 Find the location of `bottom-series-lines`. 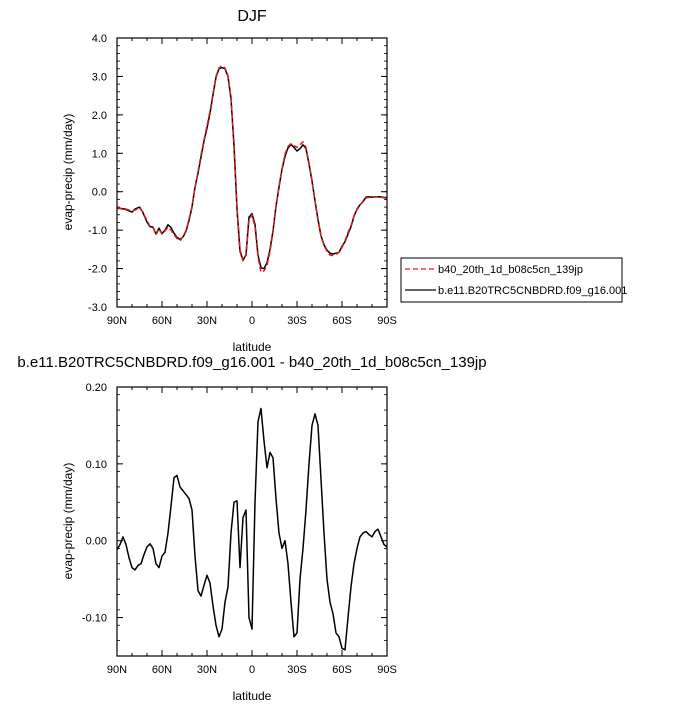

bottom-series-lines is located at coordinates (252, 529).